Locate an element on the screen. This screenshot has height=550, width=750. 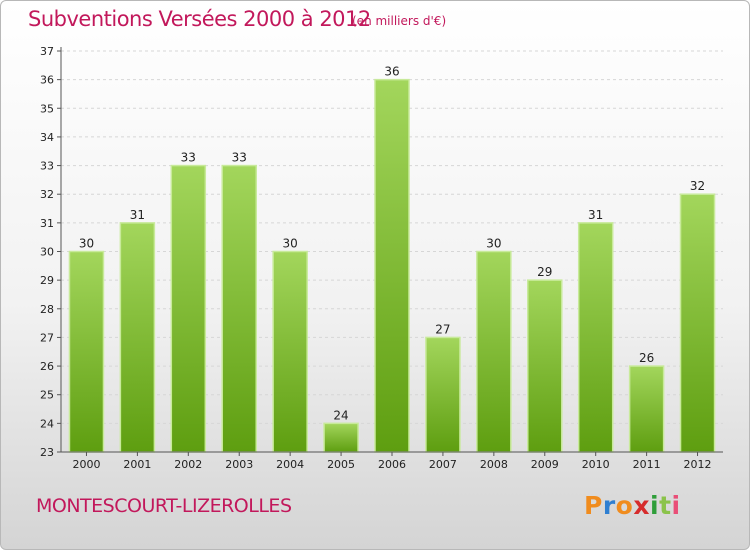
x-tick-label: 2007 is located at coordinates (443, 464).